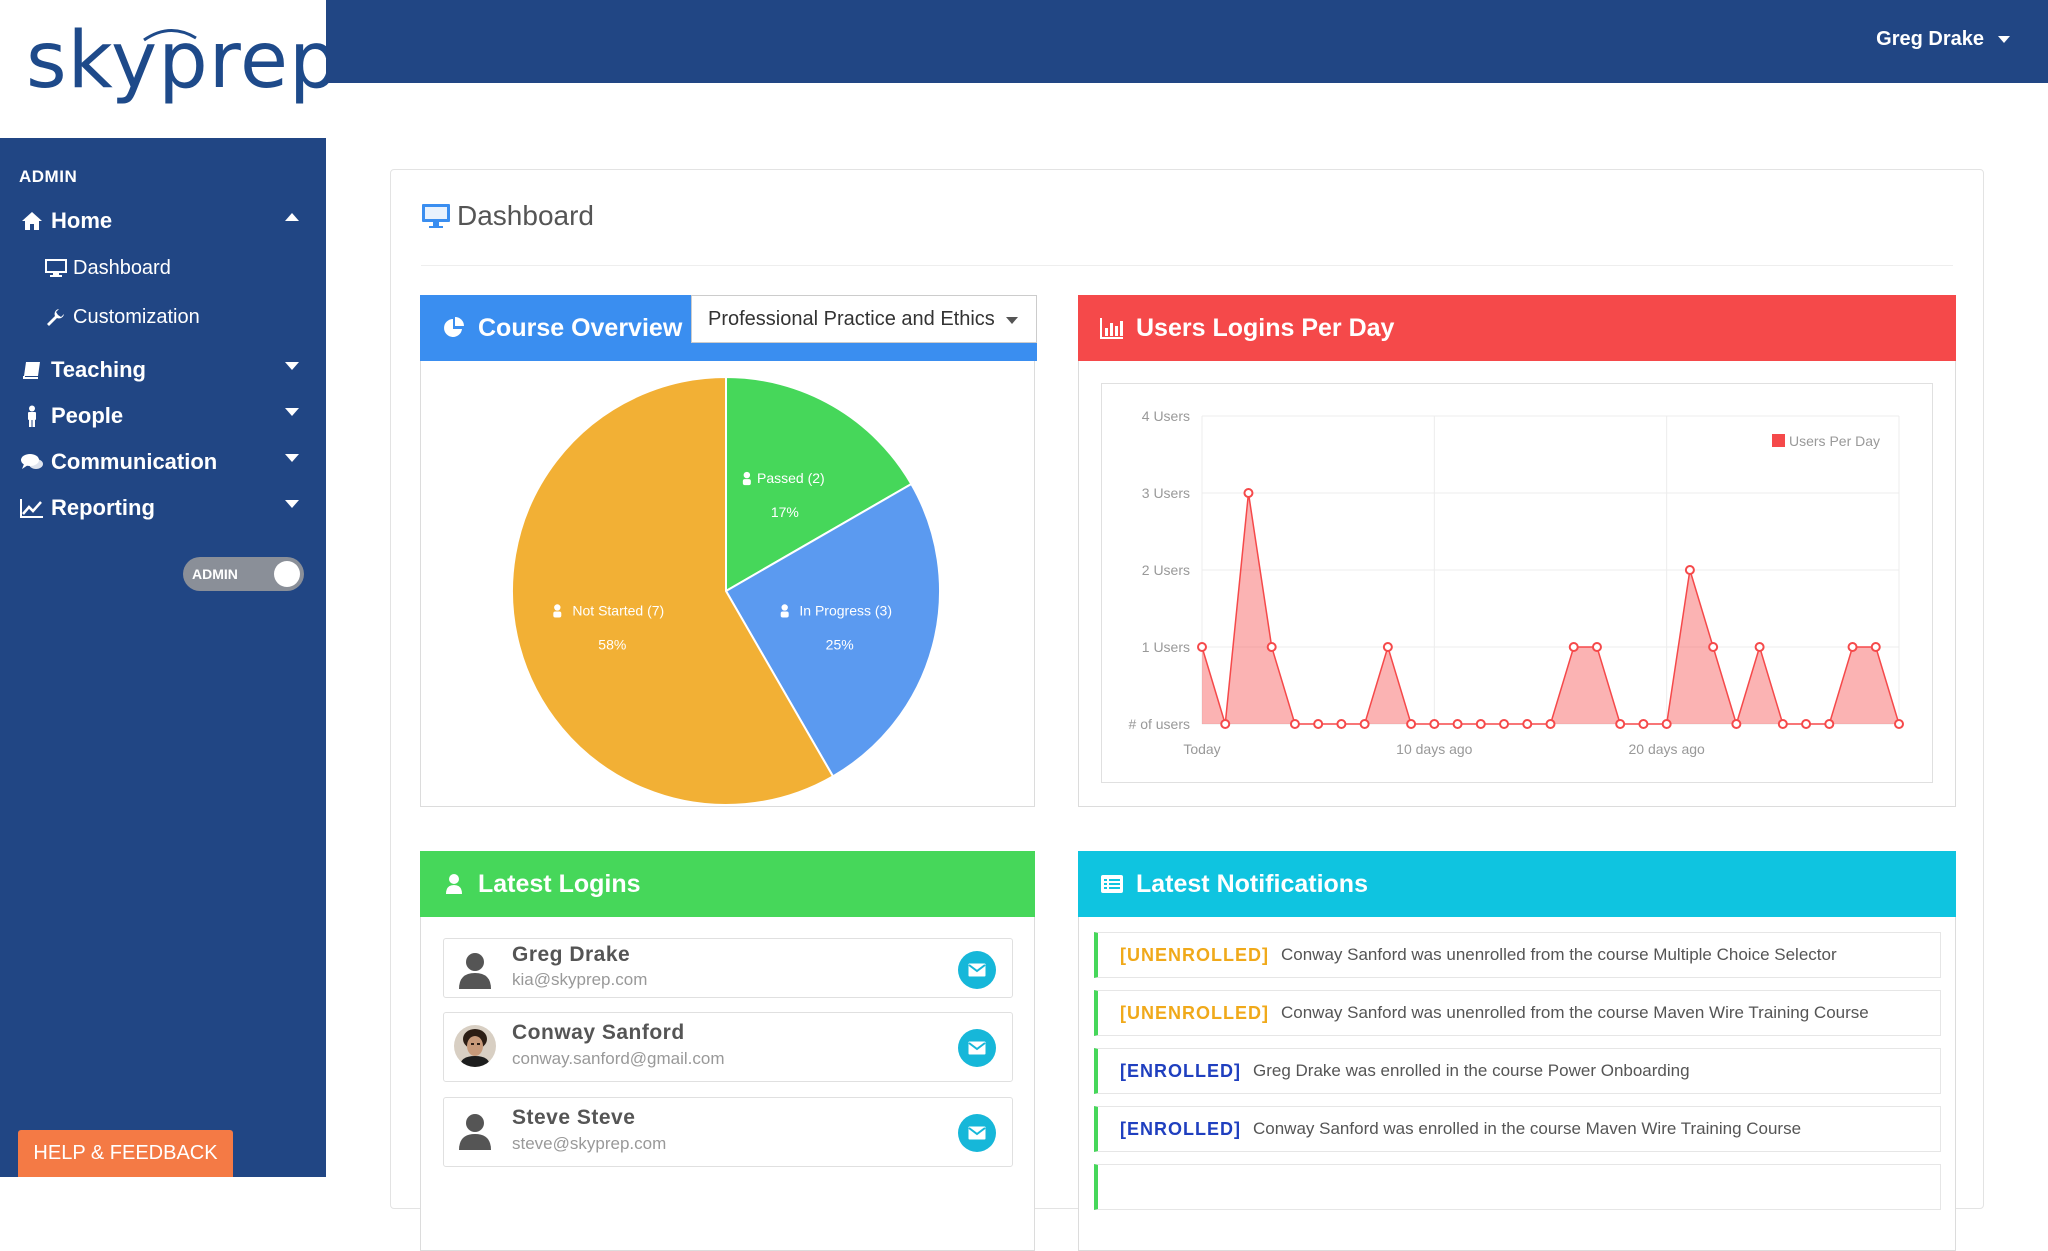  Describe the element at coordinates (580, 979) in the screenshot. I see `user-email: kia@skyprep.com` at that location.